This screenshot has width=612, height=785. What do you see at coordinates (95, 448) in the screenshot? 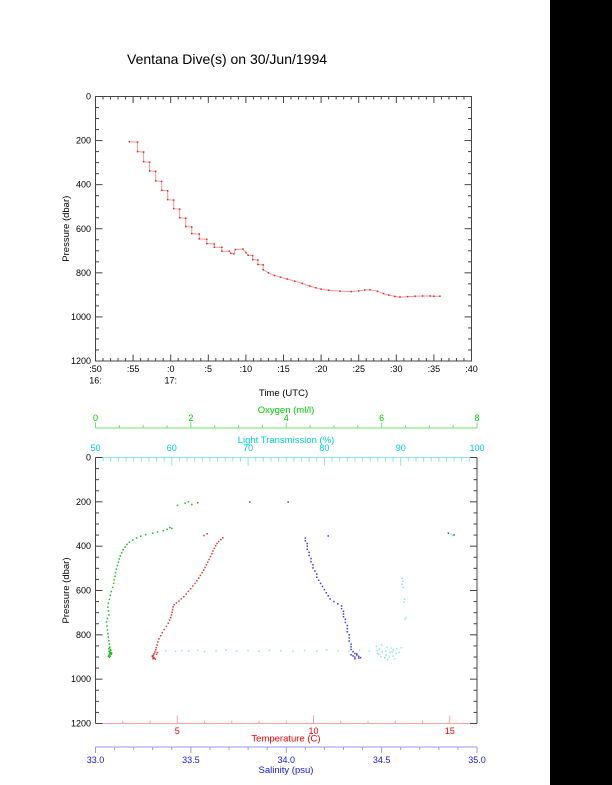
I see `light-transmission-tick-label: 50` at bounding box center [95, 448].